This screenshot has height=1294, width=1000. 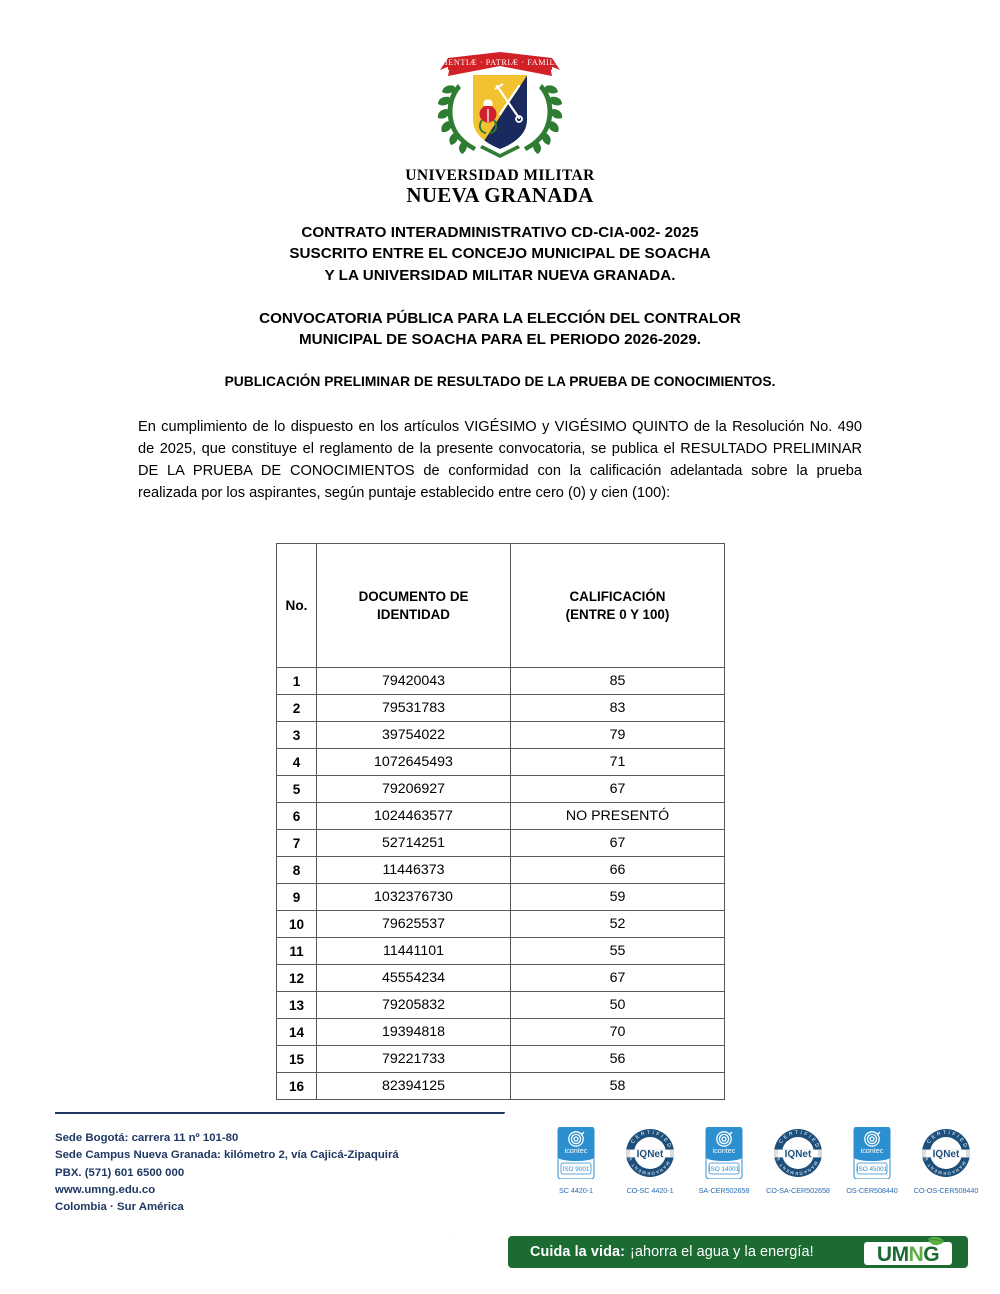 What do you see at coordinates (617, 1059) in the screenshot?
I see `cell-calificacion: 56` at bounding box center [617, 1059].